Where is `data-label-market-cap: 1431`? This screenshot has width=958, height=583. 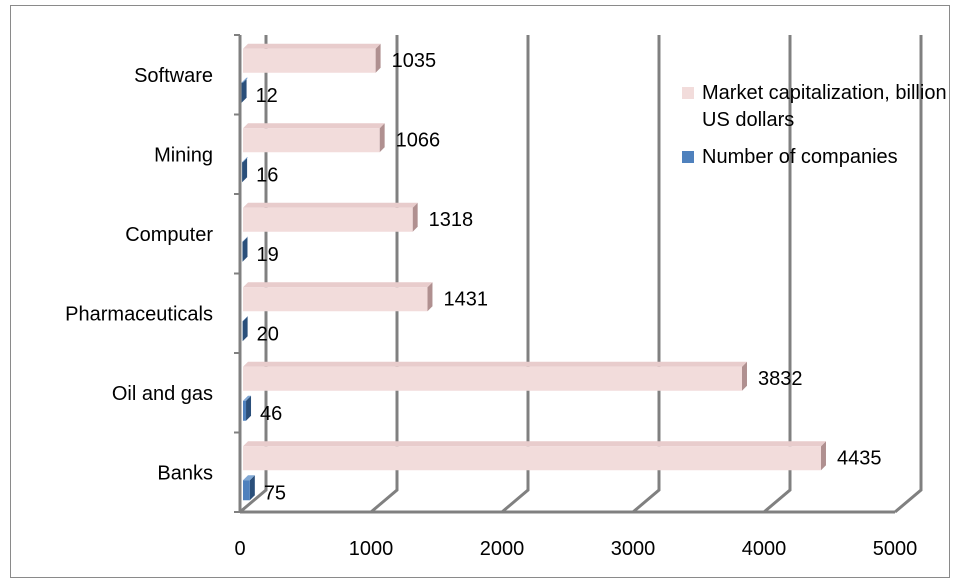 data-label-market-cap: 1431 is located at coordinates (465, 299).